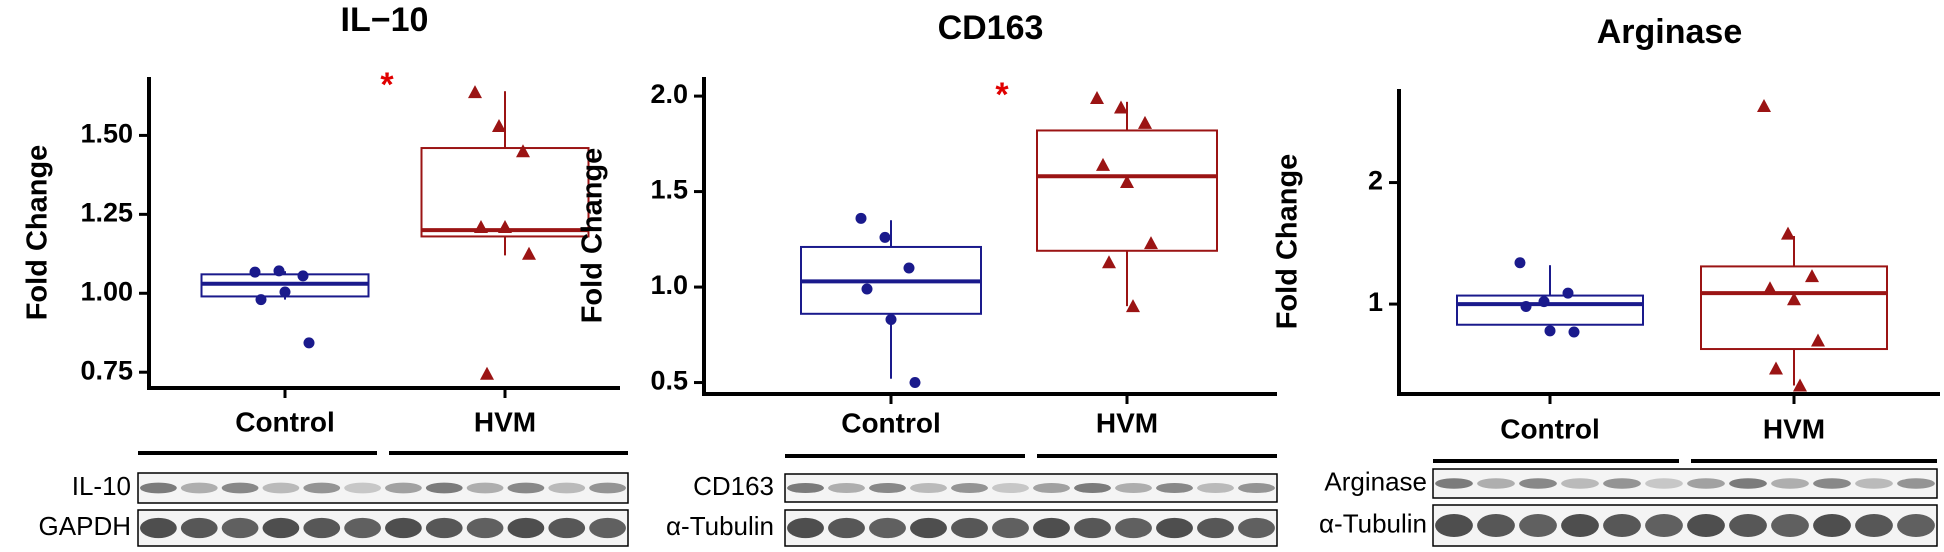 Image resolution: width=1944 pixels, height=552 pixels. I want to click on y-tick-label: 0.75, so click(106, 370).